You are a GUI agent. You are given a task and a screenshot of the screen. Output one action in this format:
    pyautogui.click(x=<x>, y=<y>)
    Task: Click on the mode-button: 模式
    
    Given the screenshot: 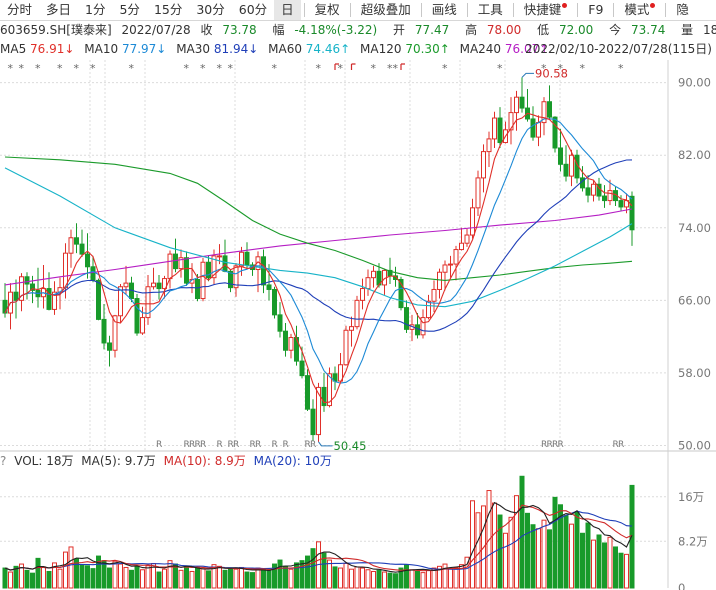 What is the action you would take?
    pyautogui.click(x=639, y=10)
    